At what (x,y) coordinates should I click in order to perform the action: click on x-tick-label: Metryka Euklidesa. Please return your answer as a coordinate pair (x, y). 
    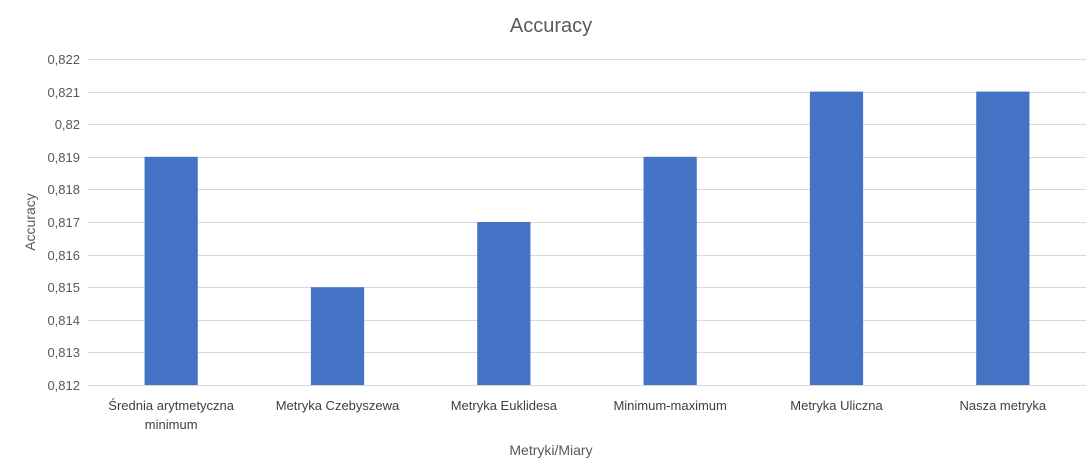
    Looking at the image, I should click on (504, 405).